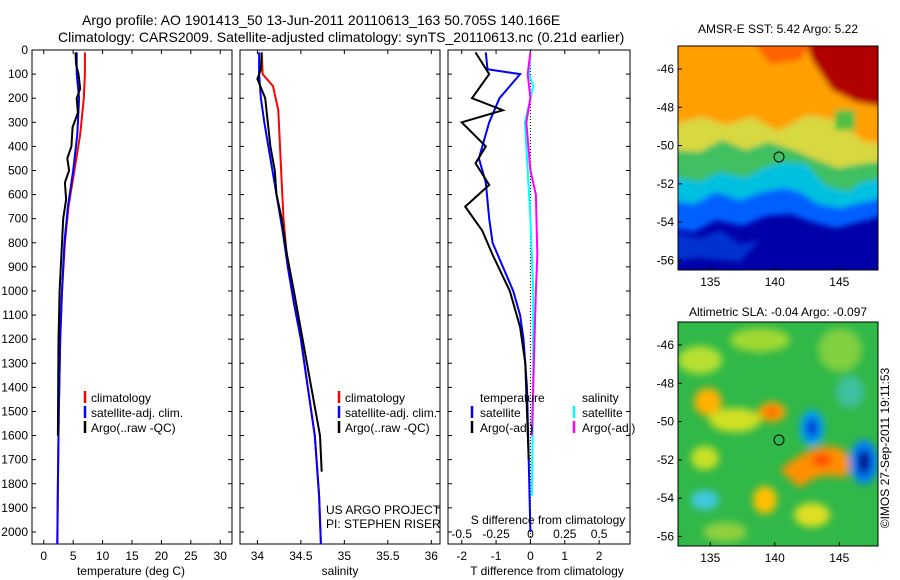 The image size is (900, 580). Describe the element at coordinates (301, 556) in the screenshot. I see `x-tick-label: 34.5` at that location.